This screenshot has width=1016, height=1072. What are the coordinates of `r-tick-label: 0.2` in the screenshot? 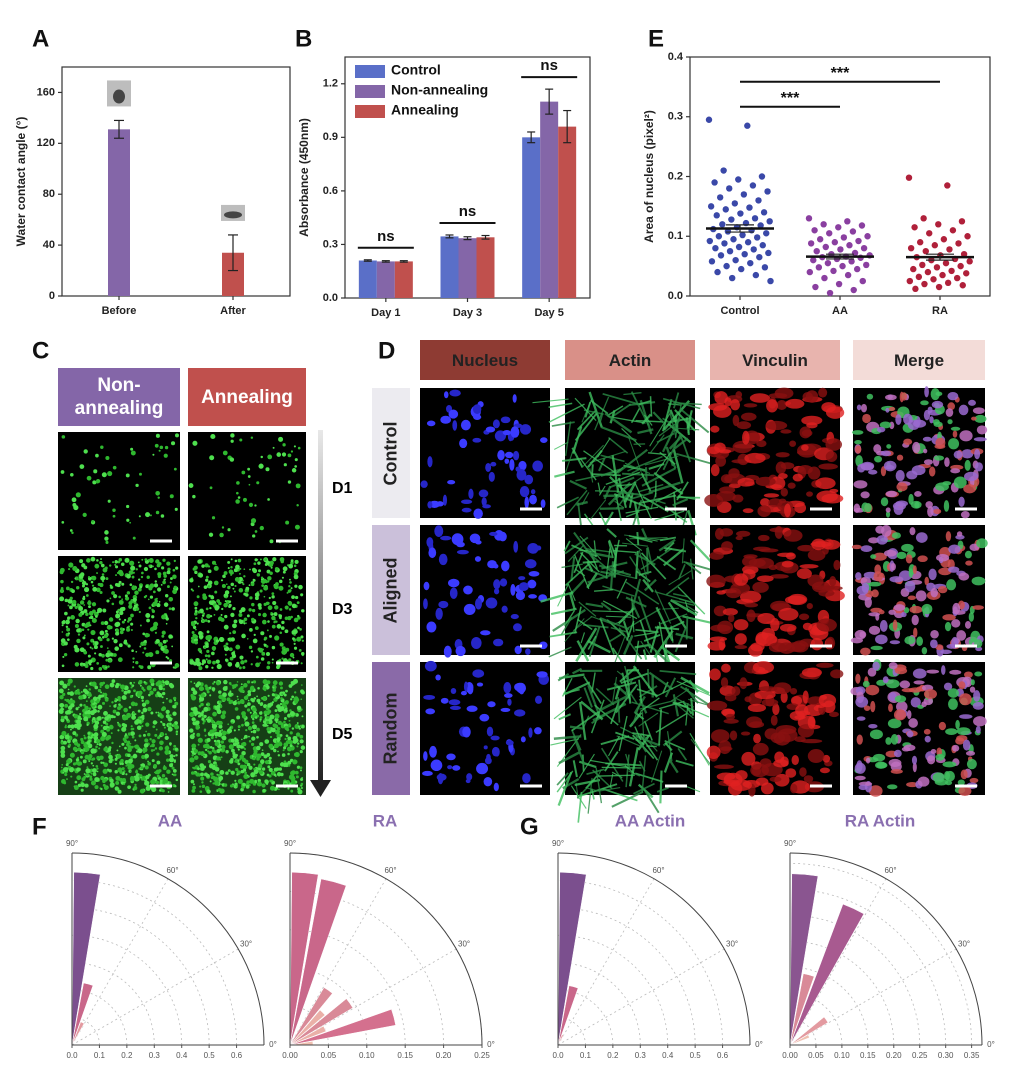 It's located at (127, 1055).